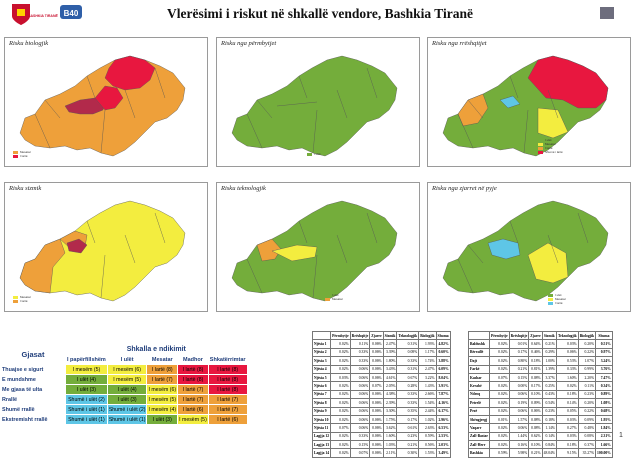 This screenshot has width=640, height=458. Describe the element at coordinates (314, 106) in the screenshot. I see `map-floods` at that location.